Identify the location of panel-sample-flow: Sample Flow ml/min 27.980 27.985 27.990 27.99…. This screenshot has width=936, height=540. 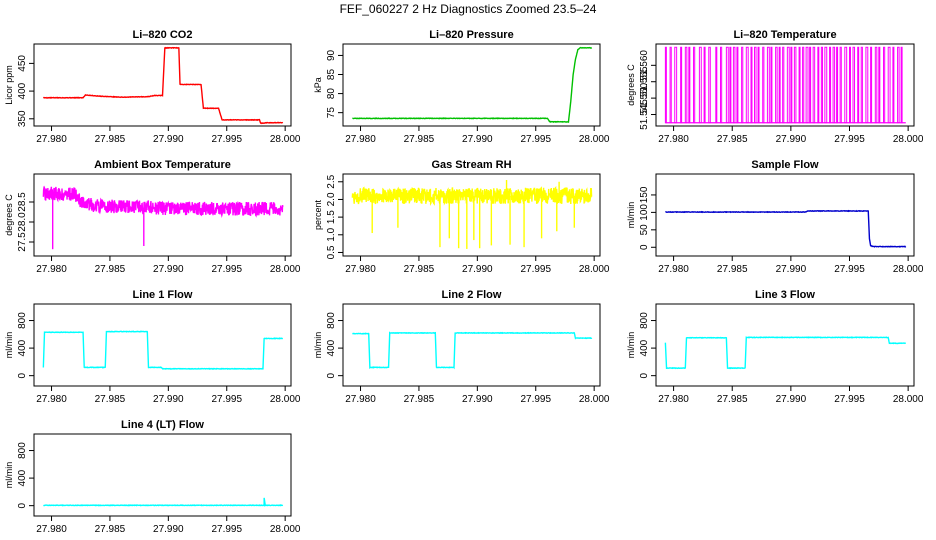
(775, 217).